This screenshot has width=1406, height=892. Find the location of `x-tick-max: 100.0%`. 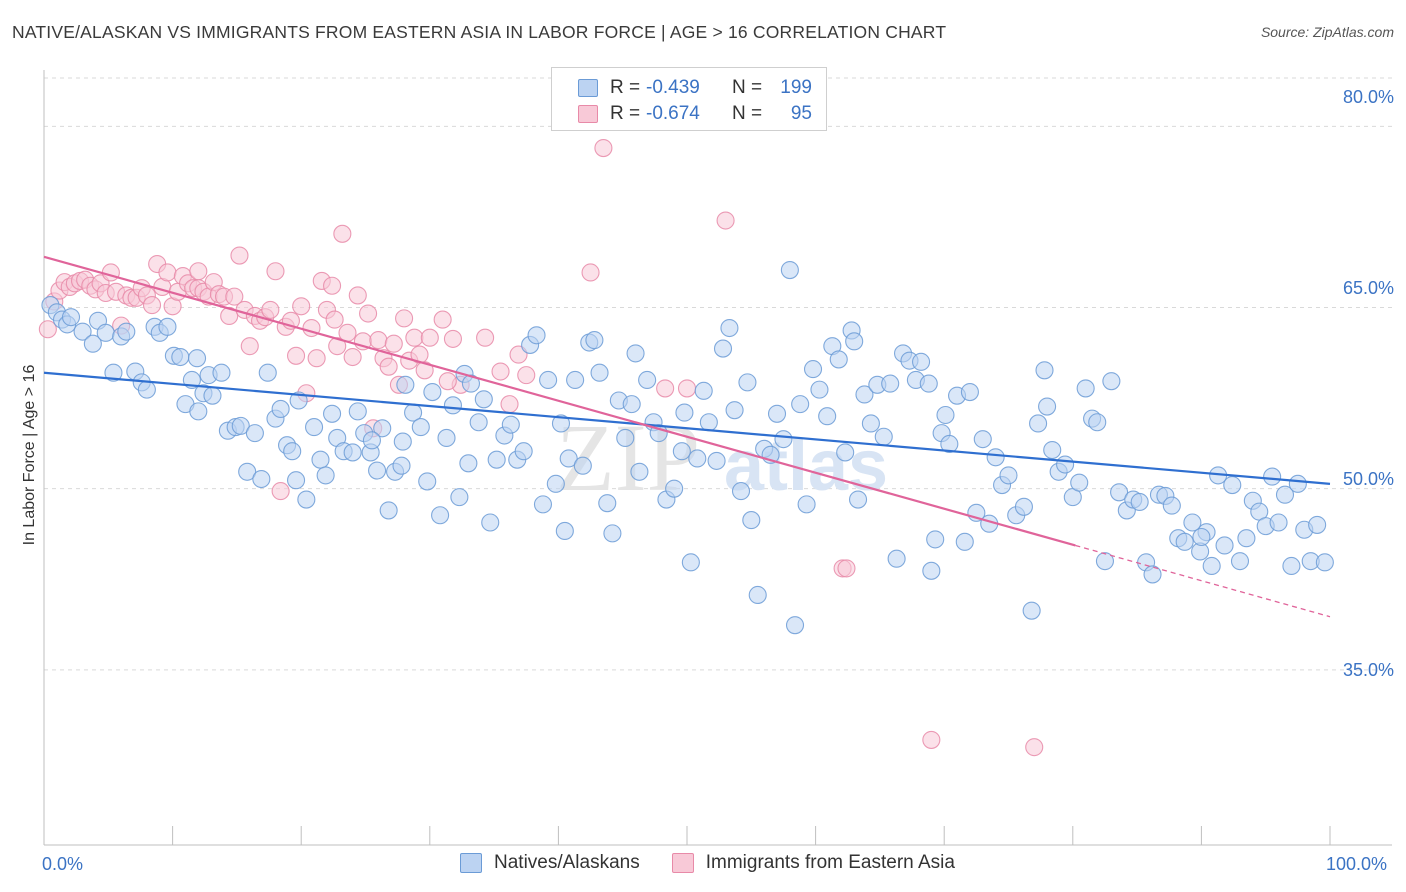

x-tick-max: 100.0% is located at coordinates (1357, 864).